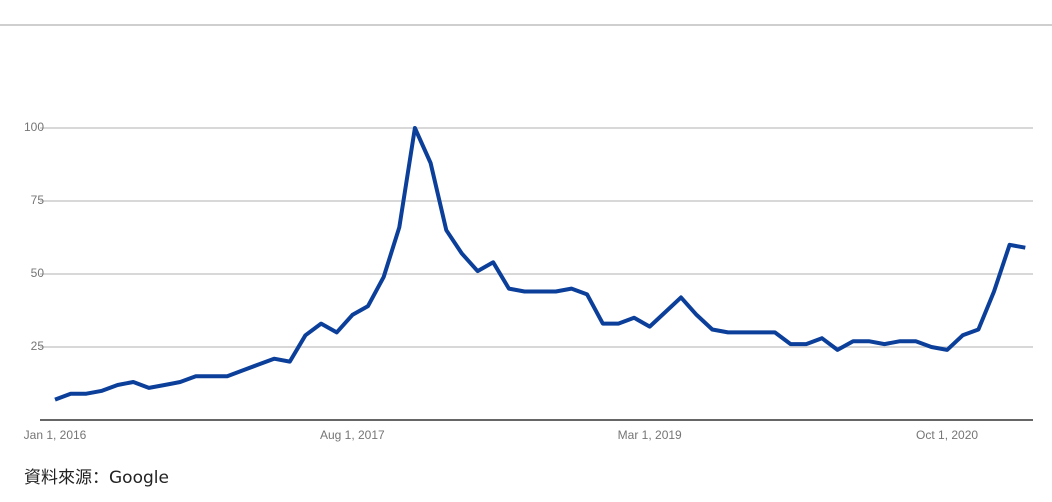  I want to click on y-tick-label: 50, so click(38, 273).